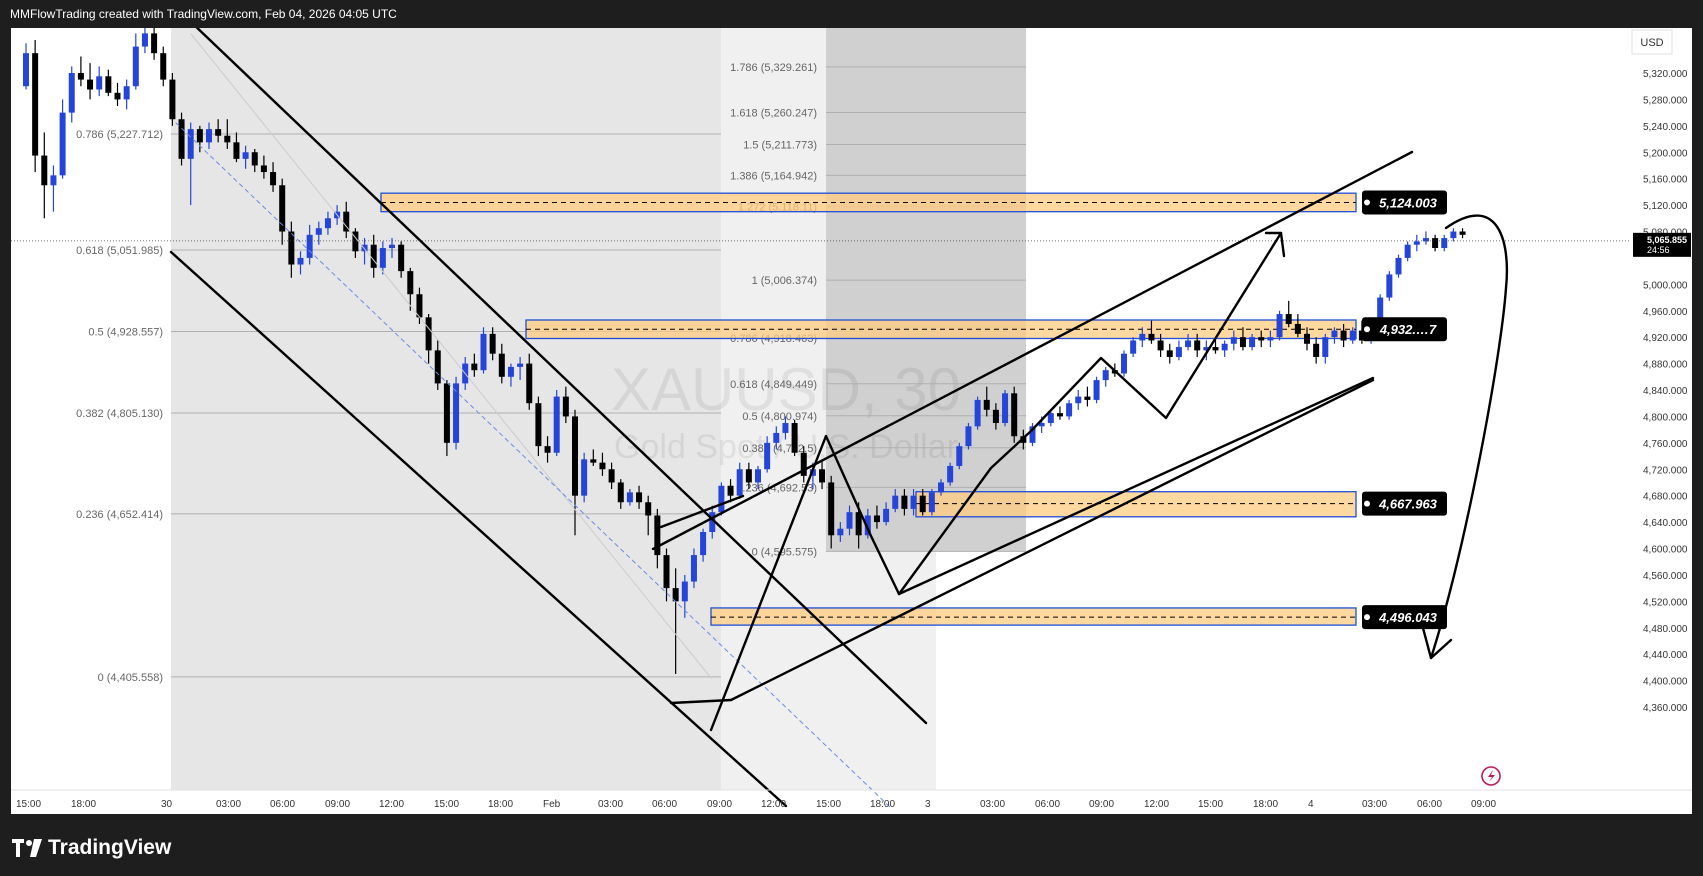 Image resolution: width=1703 pixels, height=876 pixels. I want to click on time-tick-label: 3, so click(928, 804).